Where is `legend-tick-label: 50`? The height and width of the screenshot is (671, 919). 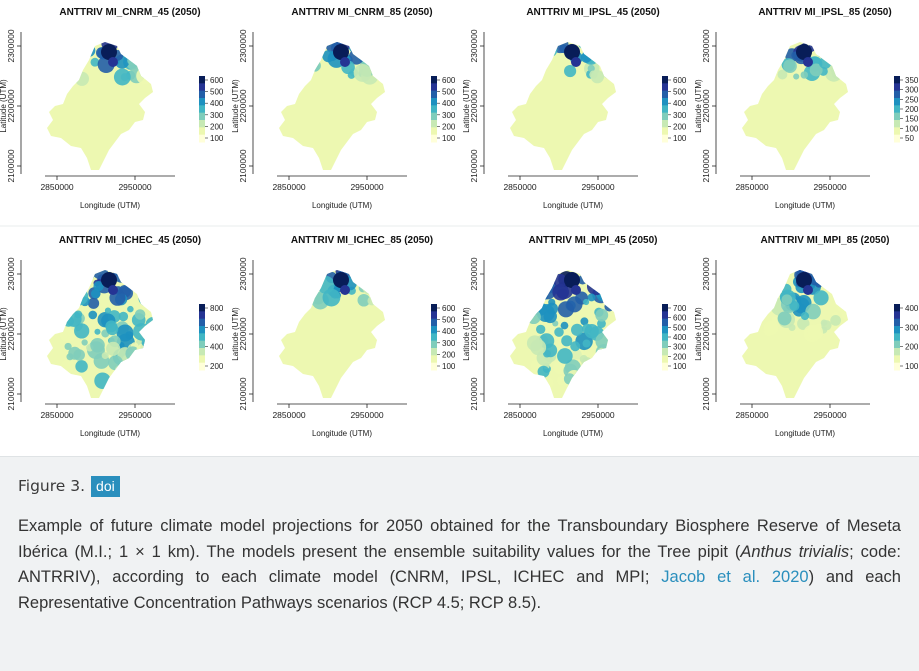 legend-tick-label: 50 is located at coordinates (909, 138).